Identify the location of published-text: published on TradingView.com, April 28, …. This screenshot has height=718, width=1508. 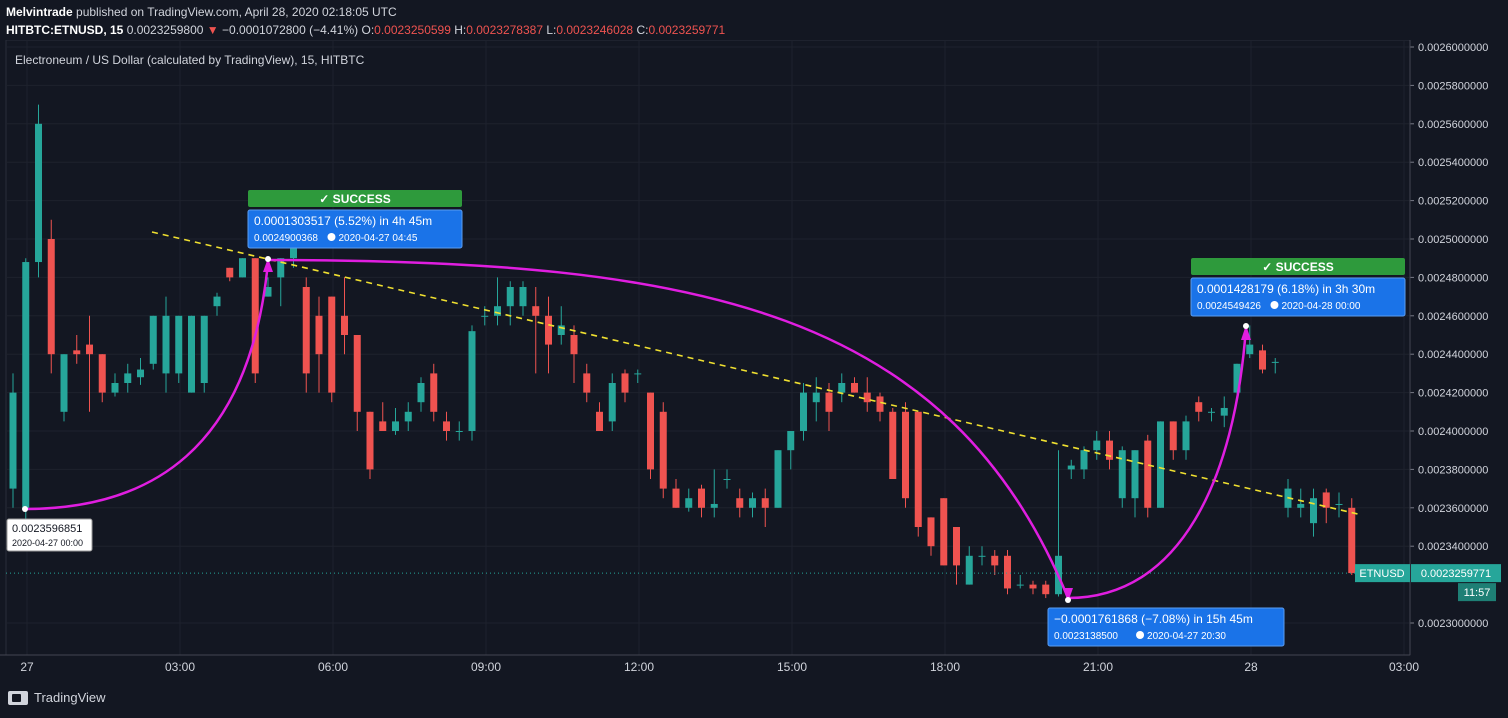
(234, 12).